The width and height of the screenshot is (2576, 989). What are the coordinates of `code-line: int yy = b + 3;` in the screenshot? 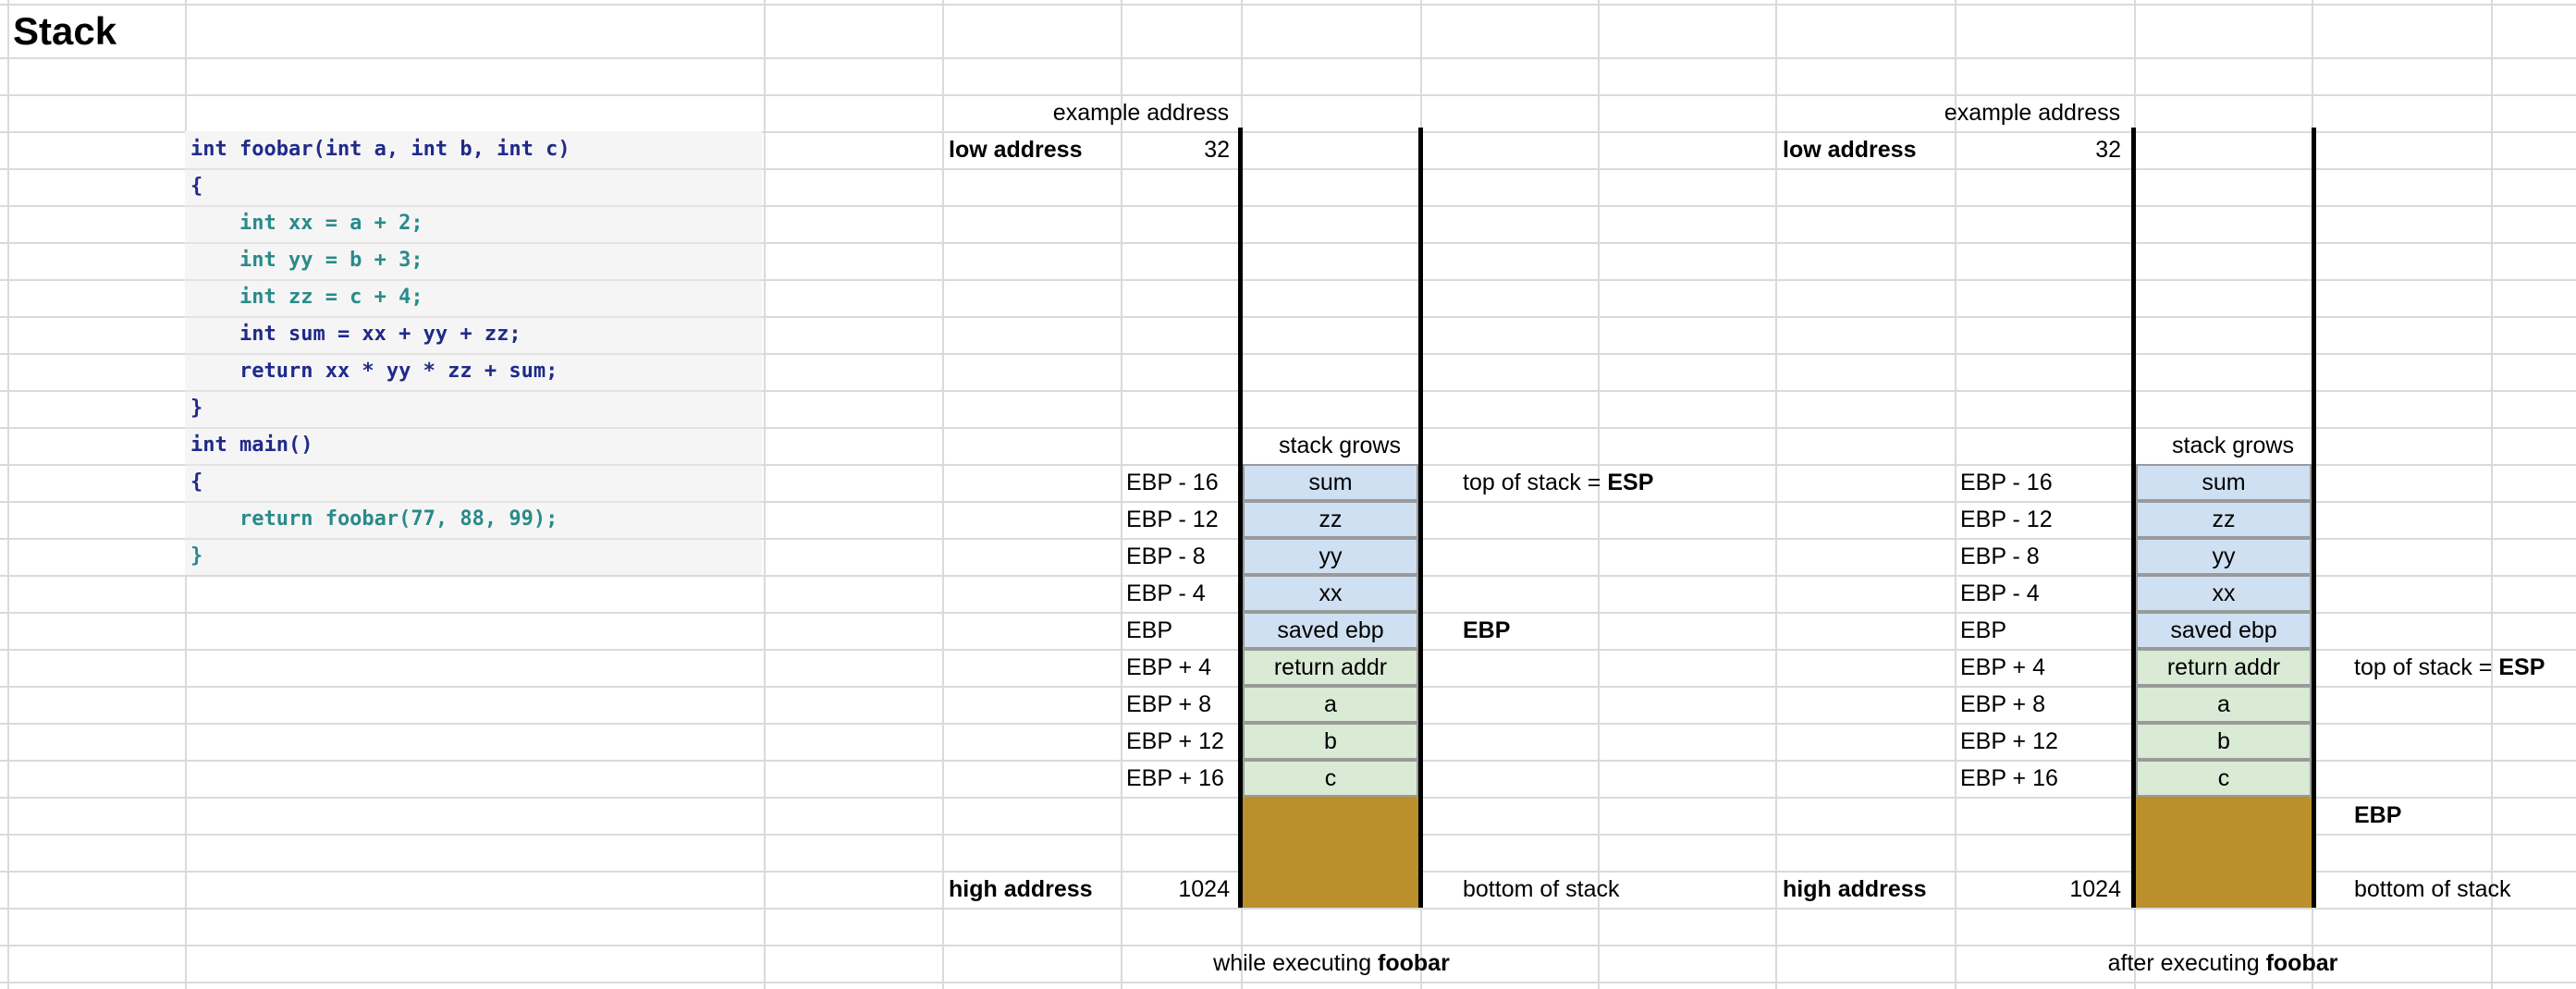 It's located at (306, 260).